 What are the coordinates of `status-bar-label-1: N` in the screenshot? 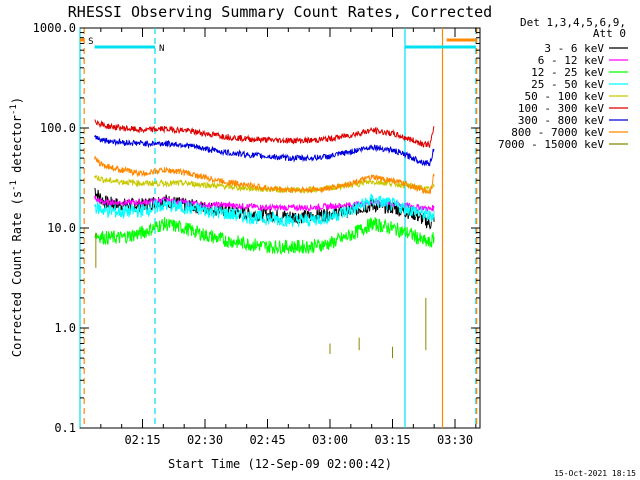 It's located at (161, 49).